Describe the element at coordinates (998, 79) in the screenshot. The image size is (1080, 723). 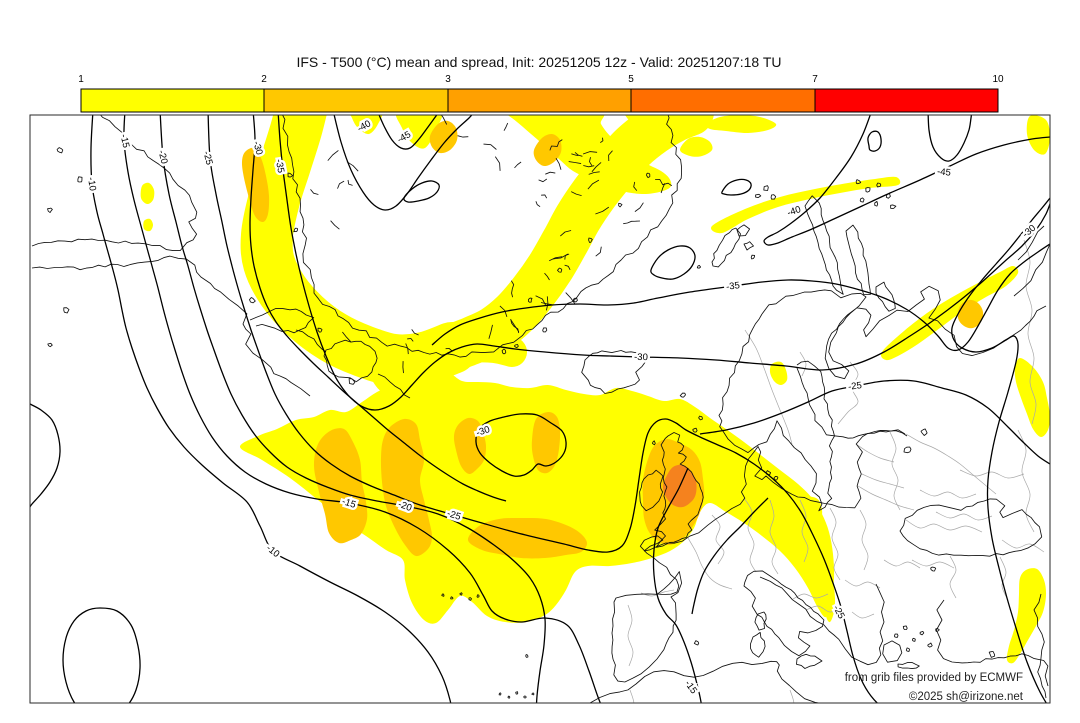
I see `svg-text: 10` at that location.